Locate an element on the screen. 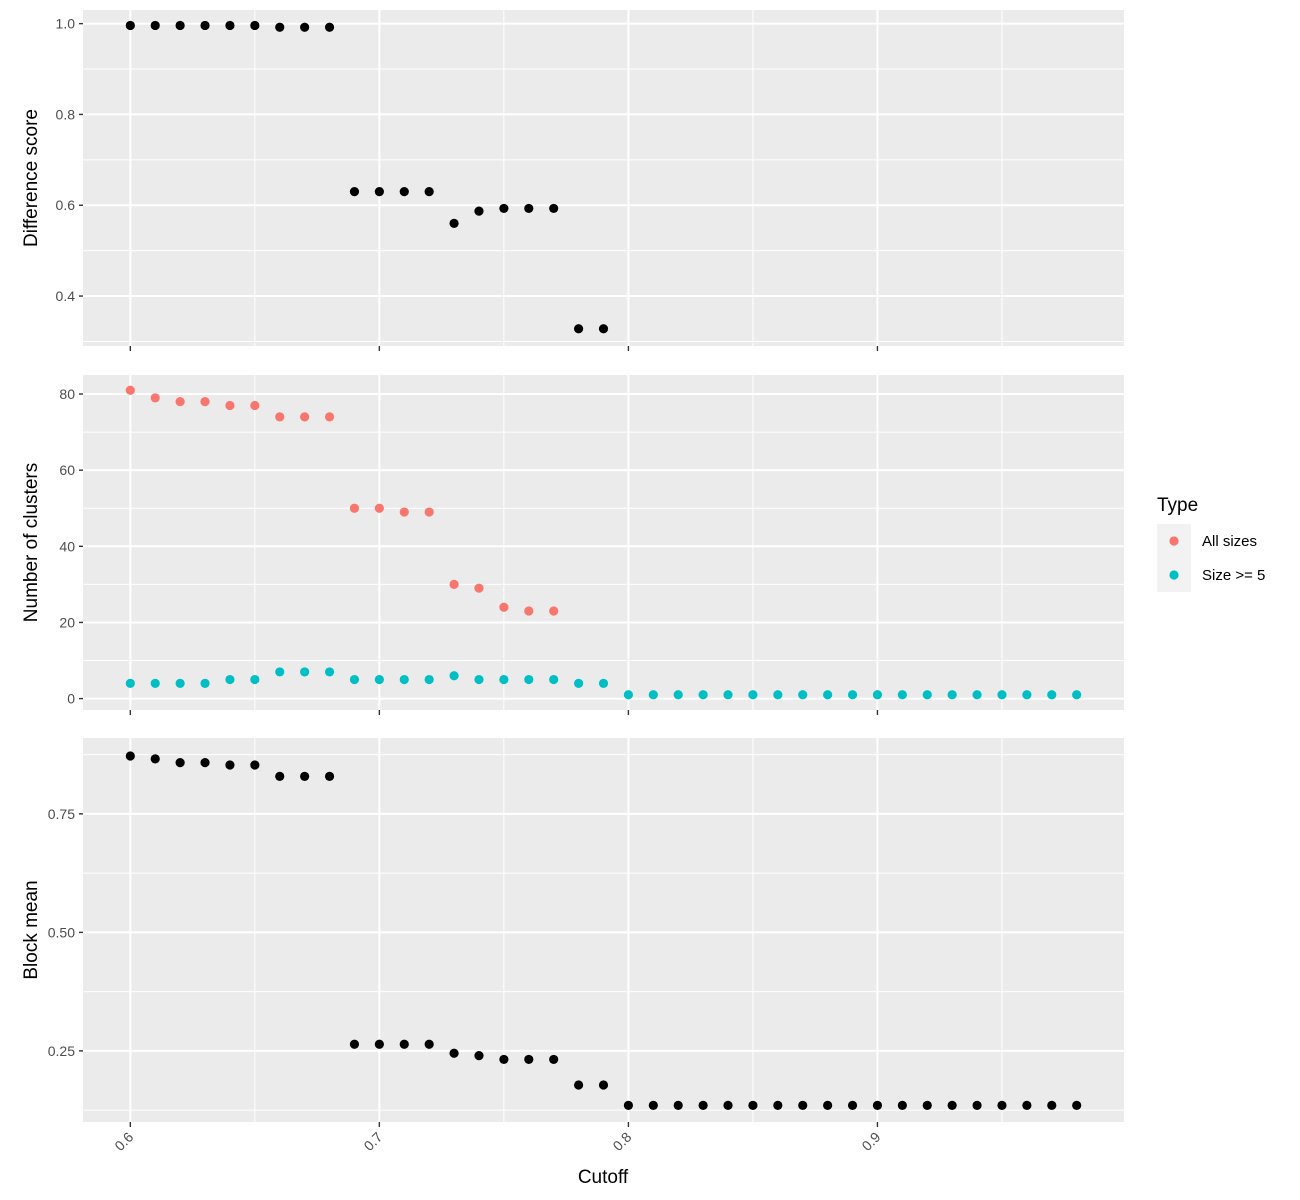 Image resolution: width=1300 pixels, height=1200 pixels. legend-items: All sizes Size >= 5 is located at coordinates (1211, 558).